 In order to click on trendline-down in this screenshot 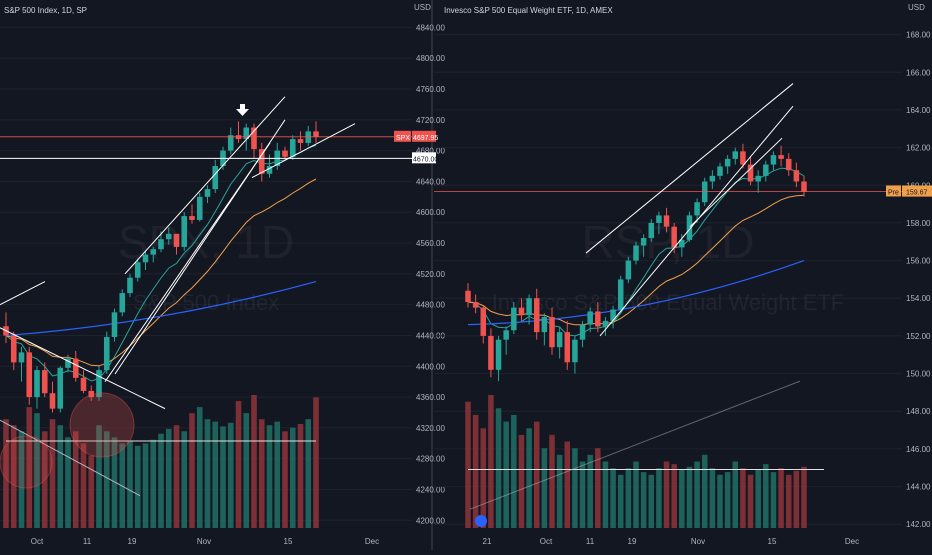, I will do `click(83, 368)`.